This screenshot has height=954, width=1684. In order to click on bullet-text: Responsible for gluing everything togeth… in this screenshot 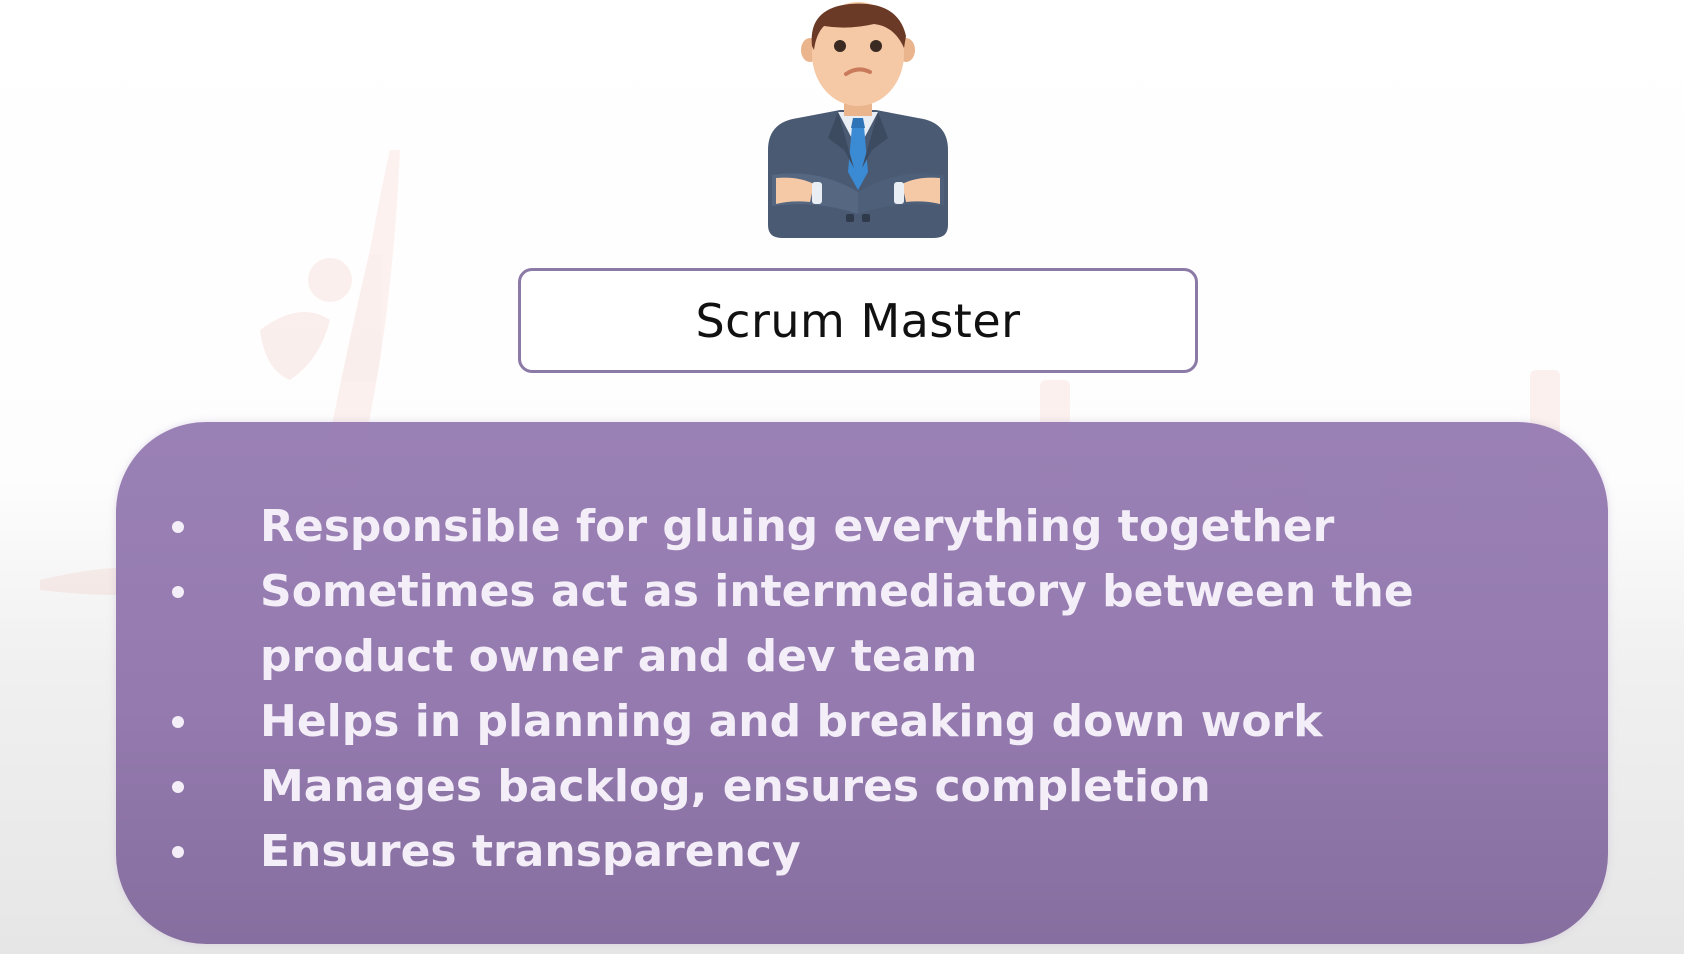, I will do `click(797, 526)`.